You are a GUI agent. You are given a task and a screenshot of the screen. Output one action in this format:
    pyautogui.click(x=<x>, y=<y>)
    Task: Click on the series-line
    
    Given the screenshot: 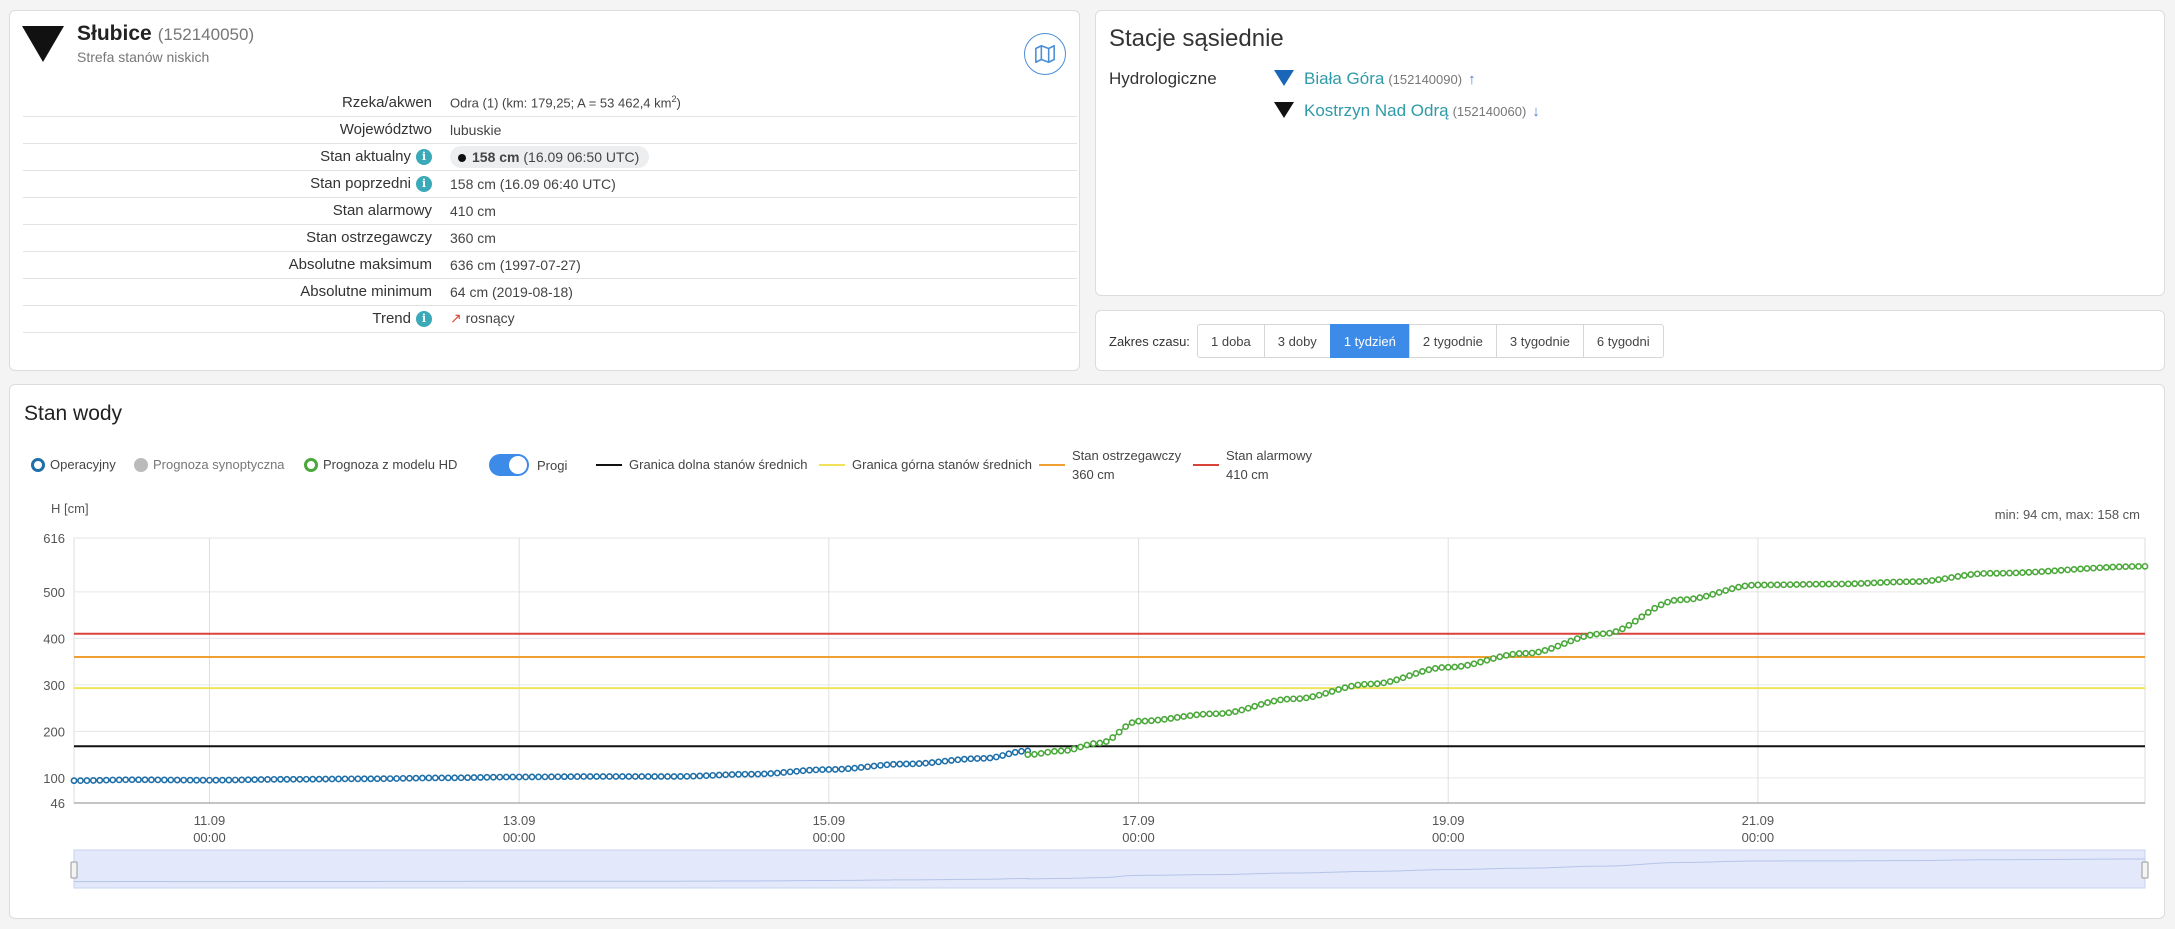 What is the action you would take?
    pyautogui.click(x=1586, y=660)
    